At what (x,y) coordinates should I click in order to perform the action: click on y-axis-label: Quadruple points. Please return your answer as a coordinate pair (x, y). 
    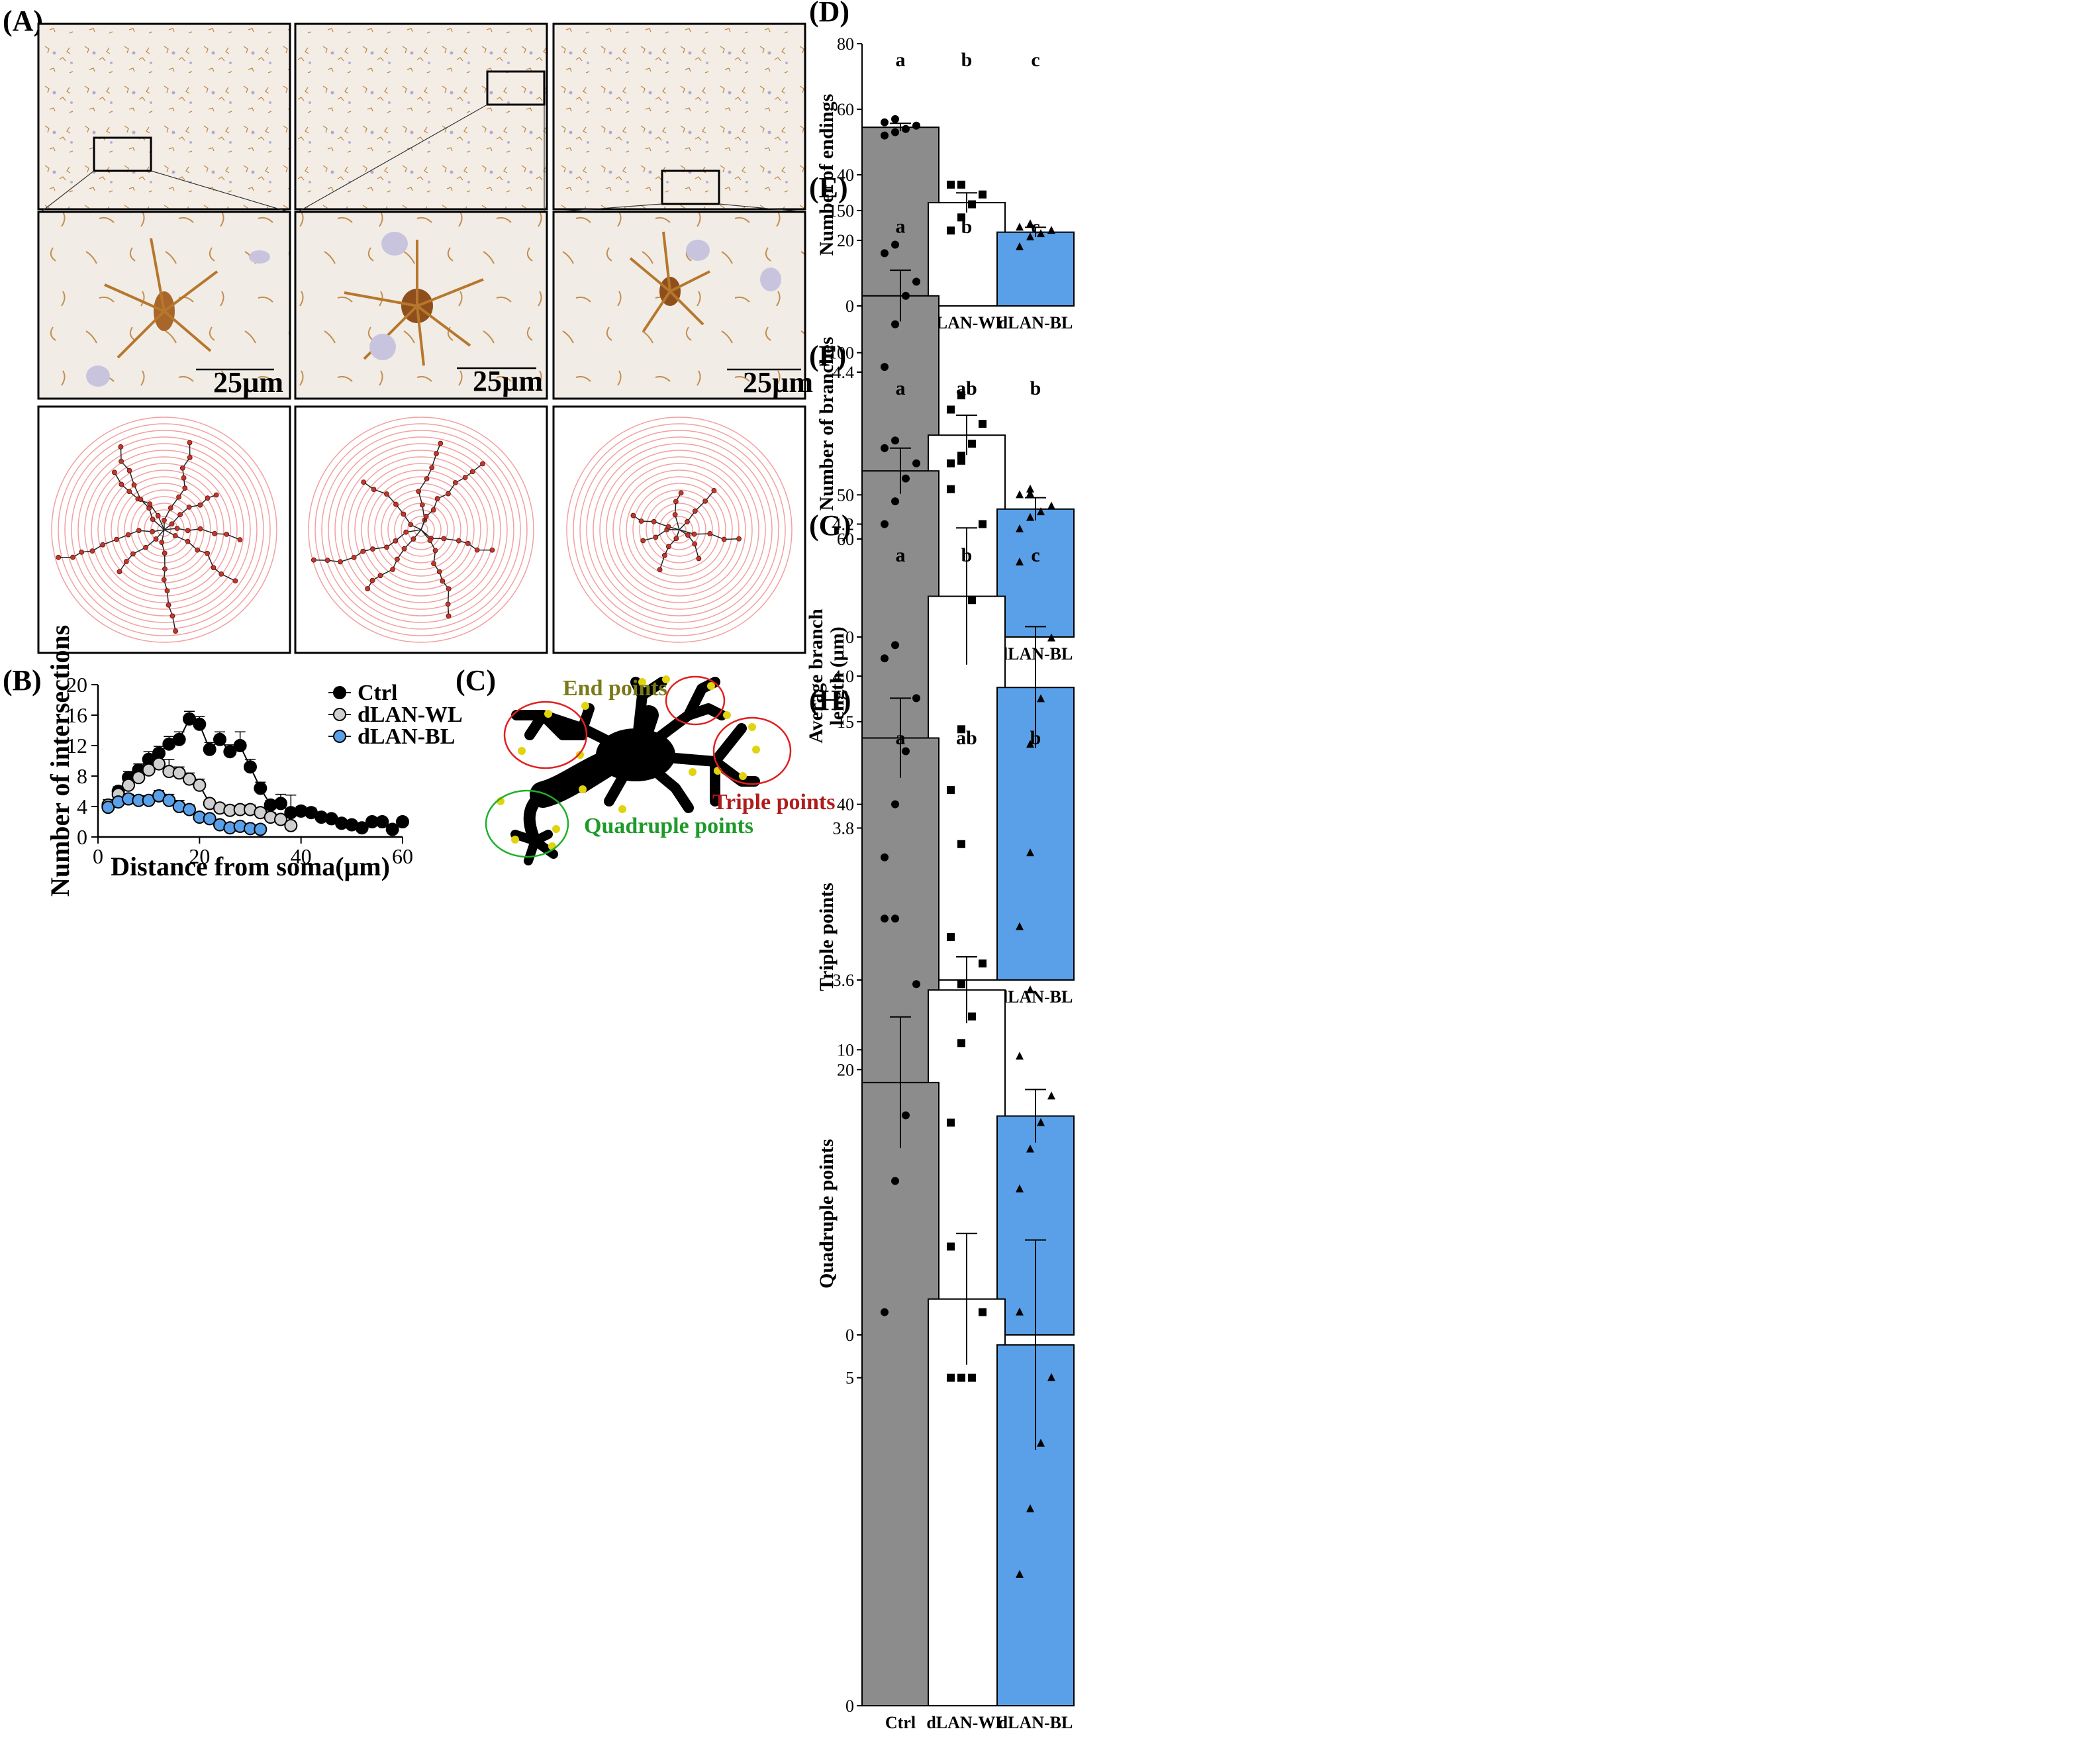
    Looking at the image, I should click on (827, 1214).